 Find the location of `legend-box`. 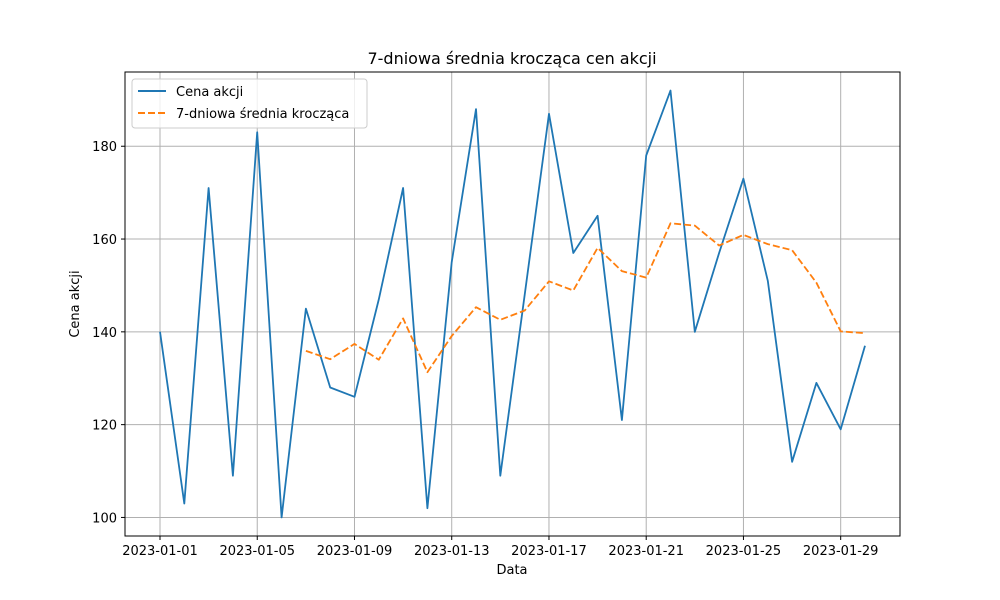

legend-box is located at coordinates (249, 103).